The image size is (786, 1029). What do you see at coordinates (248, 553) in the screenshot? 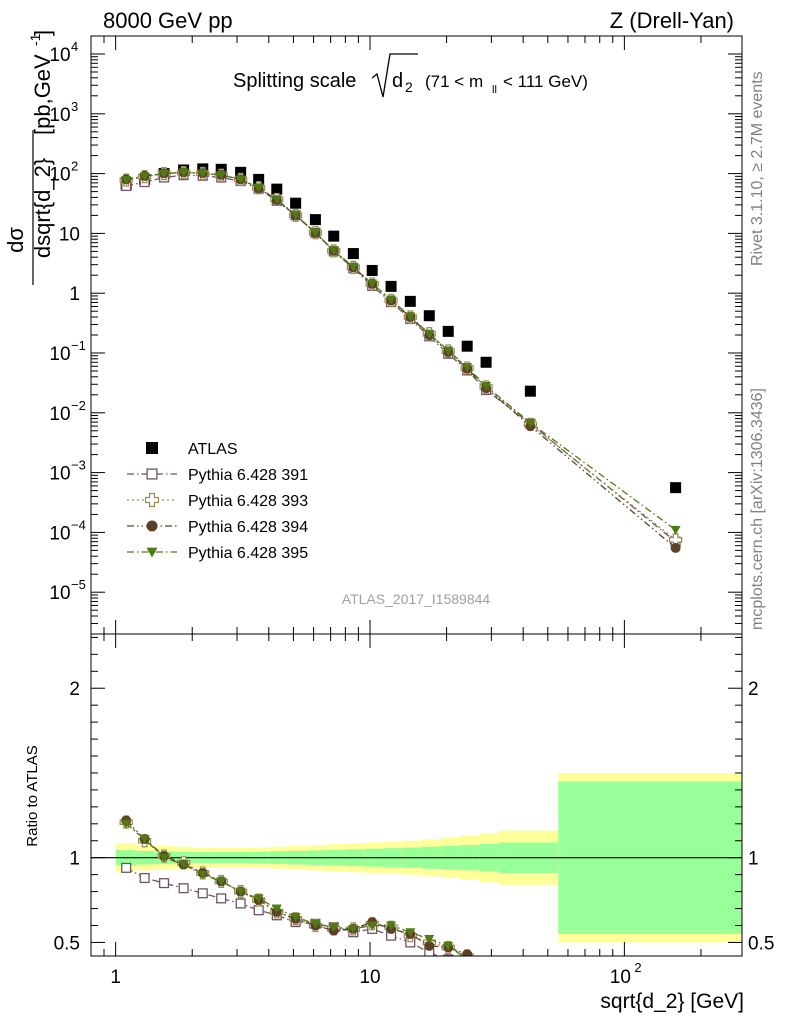
I see `legend-label-395: Pythia 6.428 395` at bounding box center [248, 553].